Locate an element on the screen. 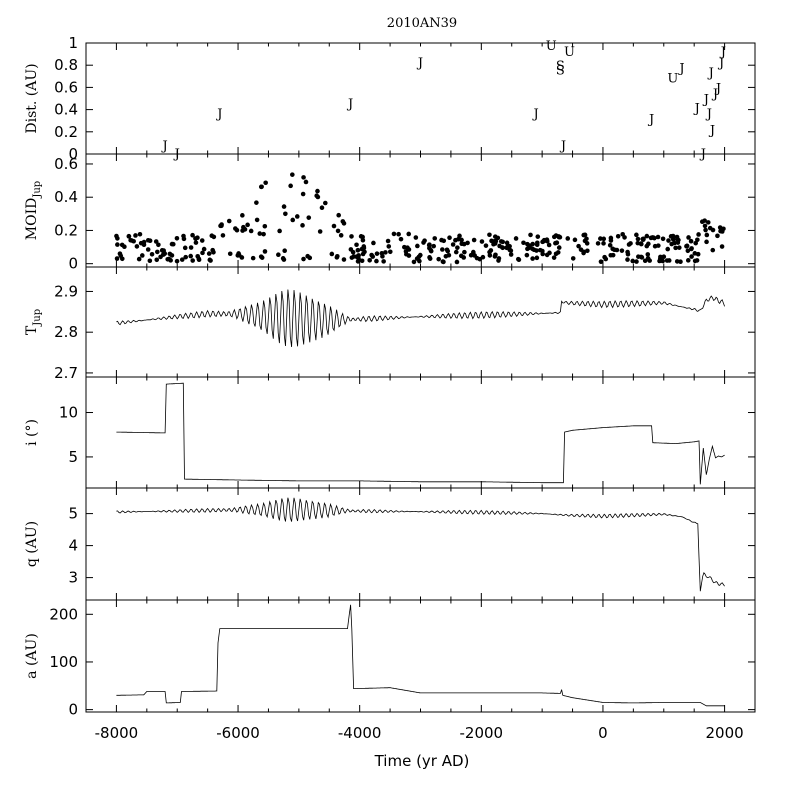 This screenshot has width=797, height=797. y-tick-label: 2.8 is located at coordinates (66, 332).